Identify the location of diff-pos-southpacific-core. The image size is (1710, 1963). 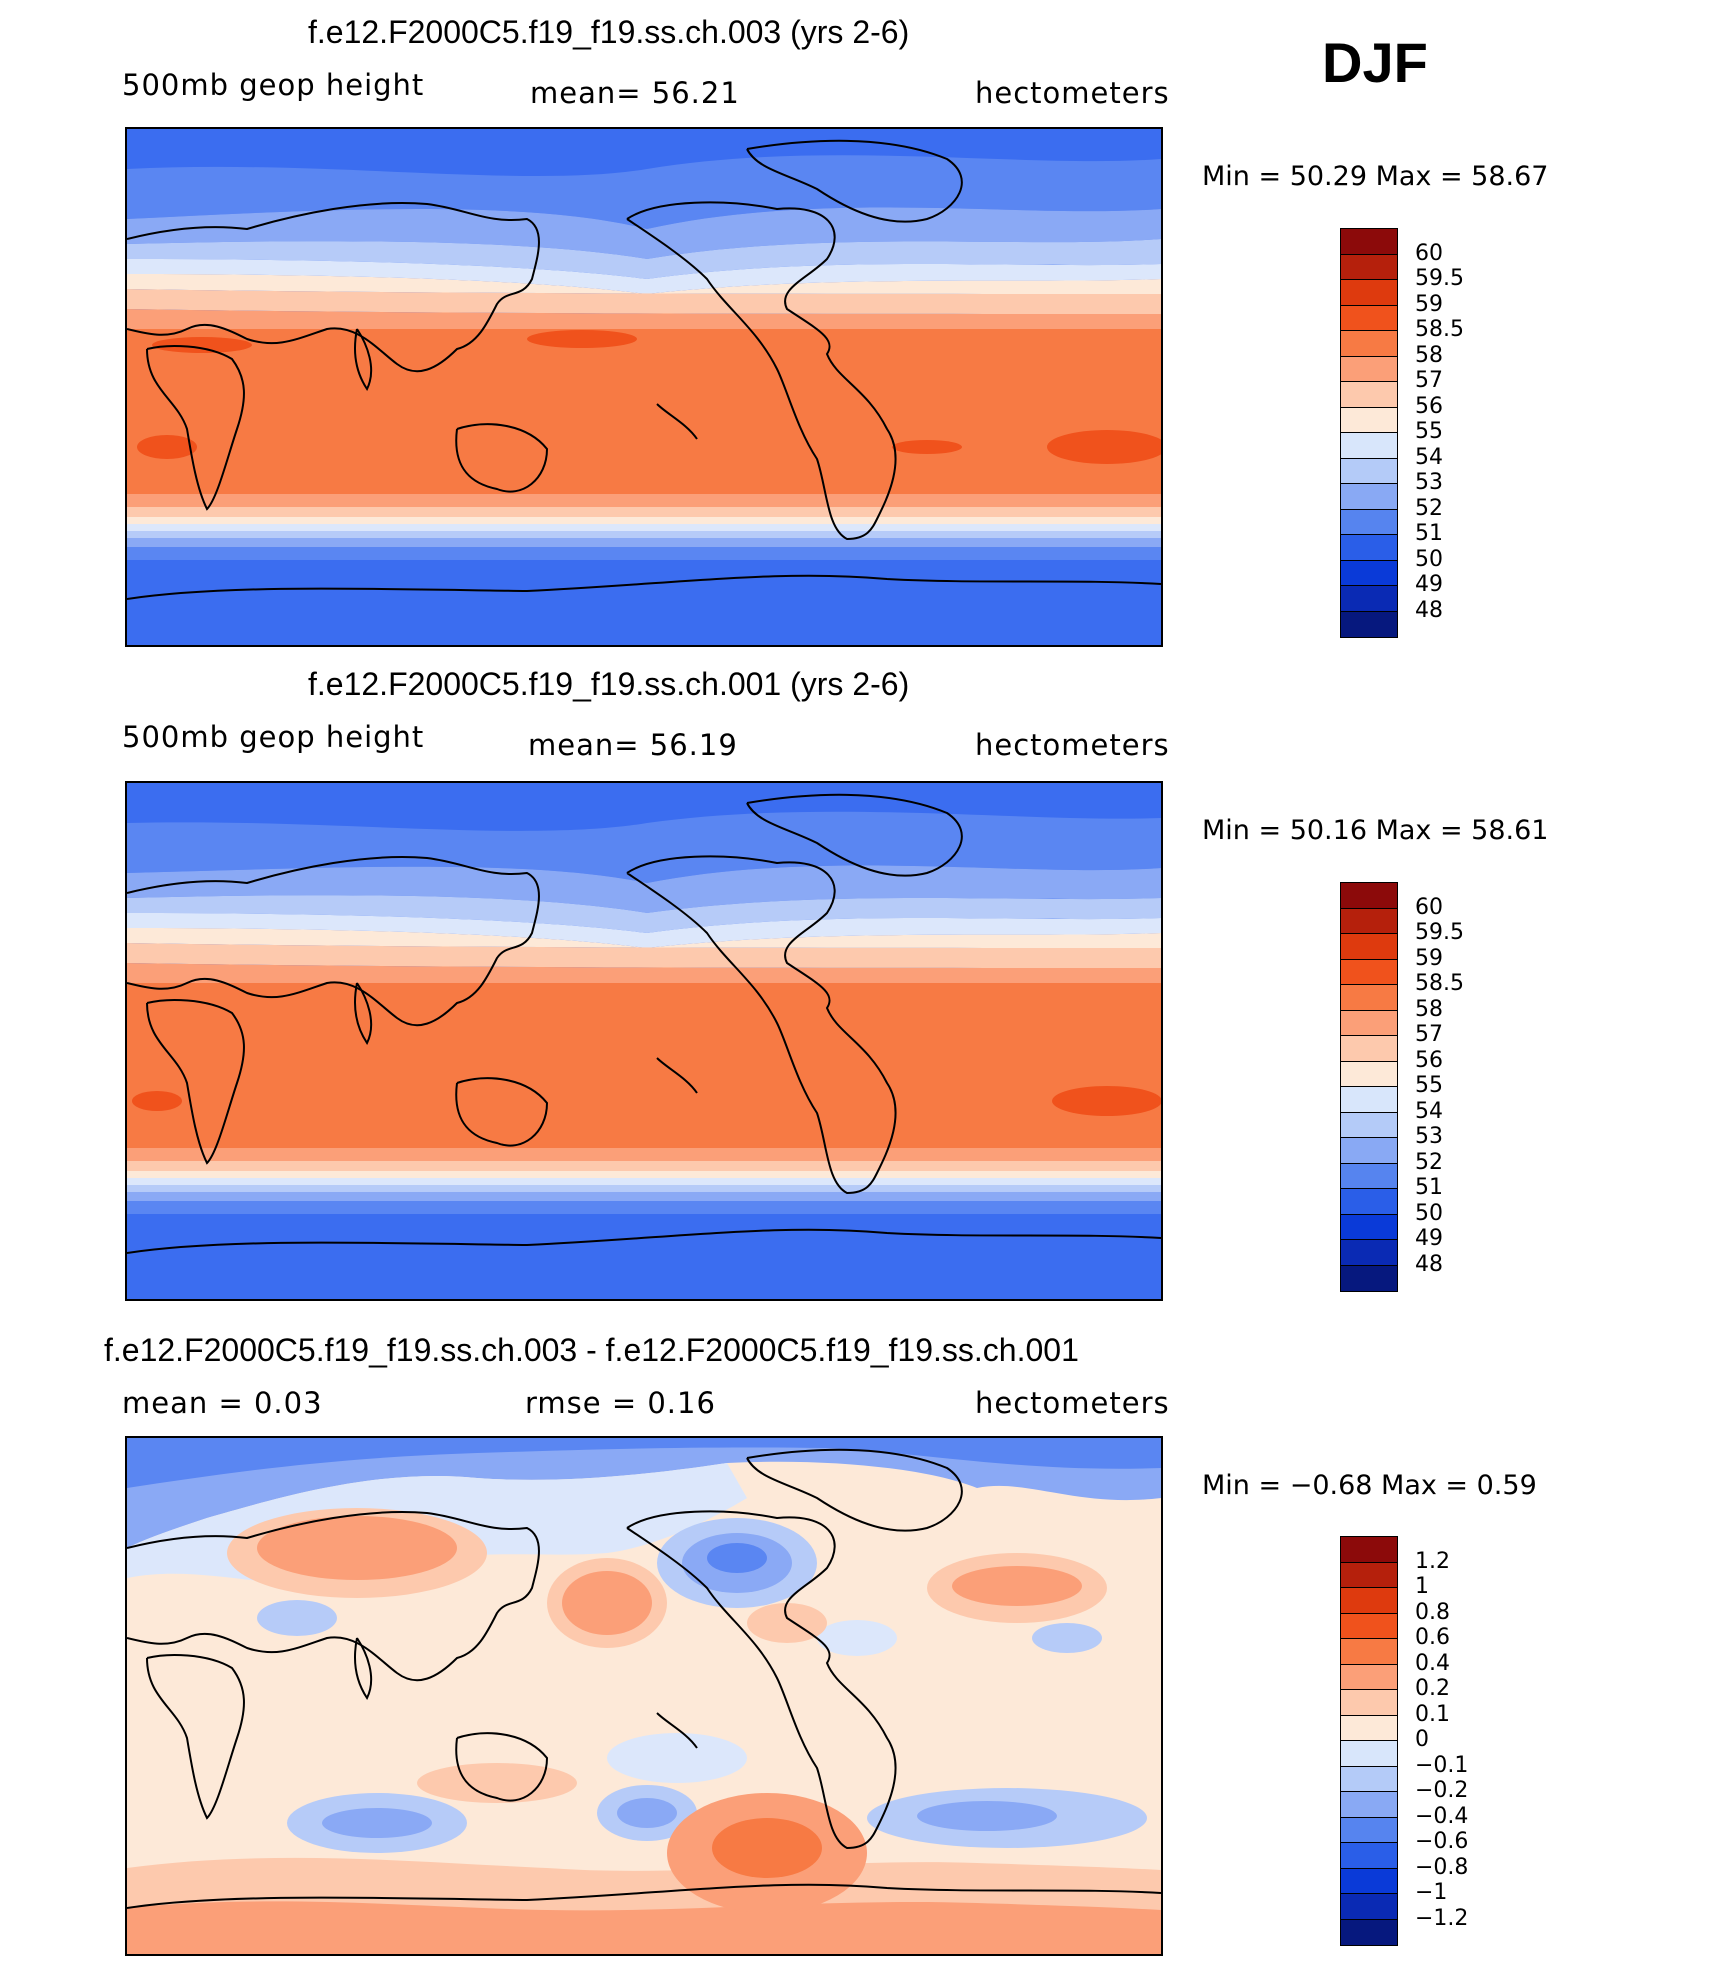
(767, 1848).